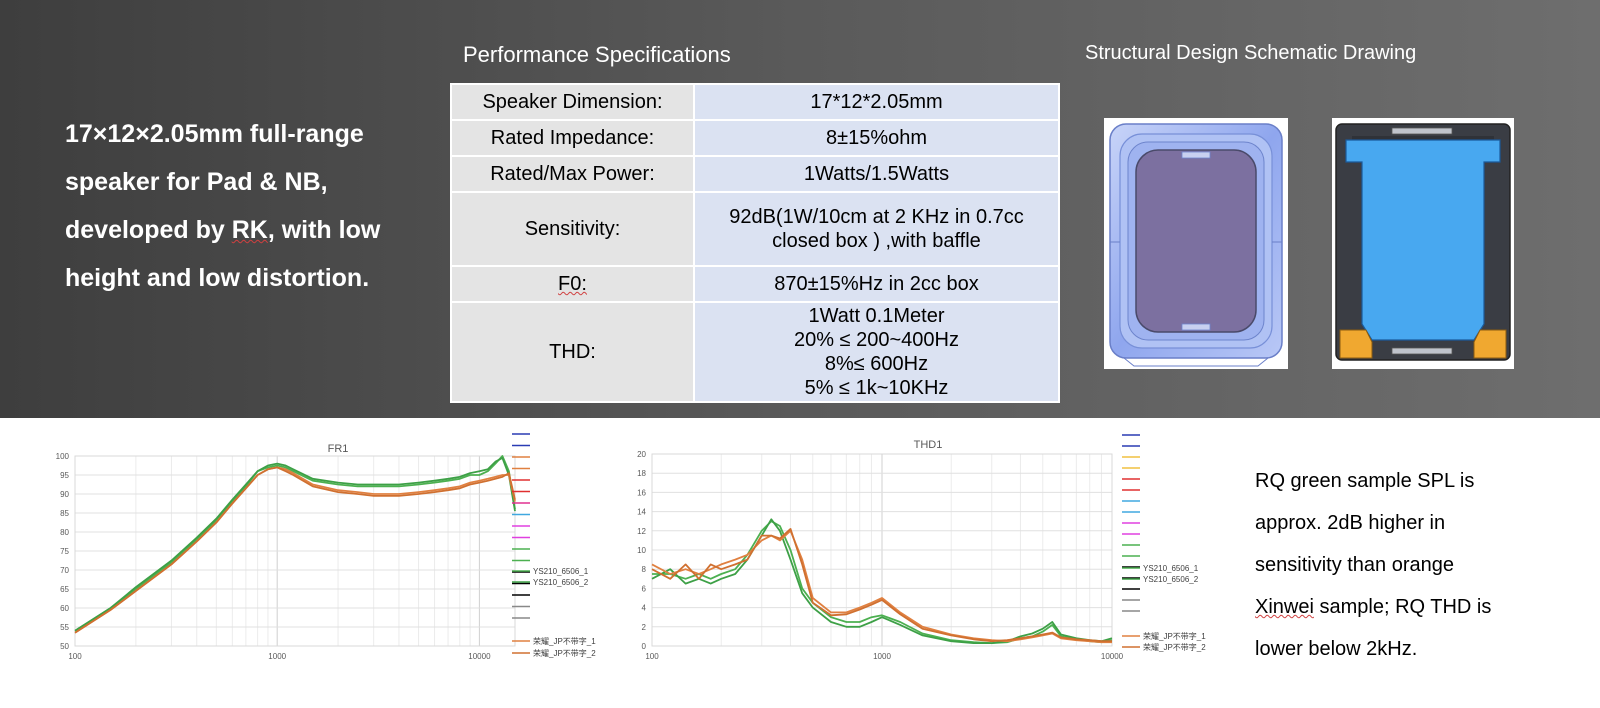  I want to click on note-line: approx. 2dB higher in, so click(1350, 523).